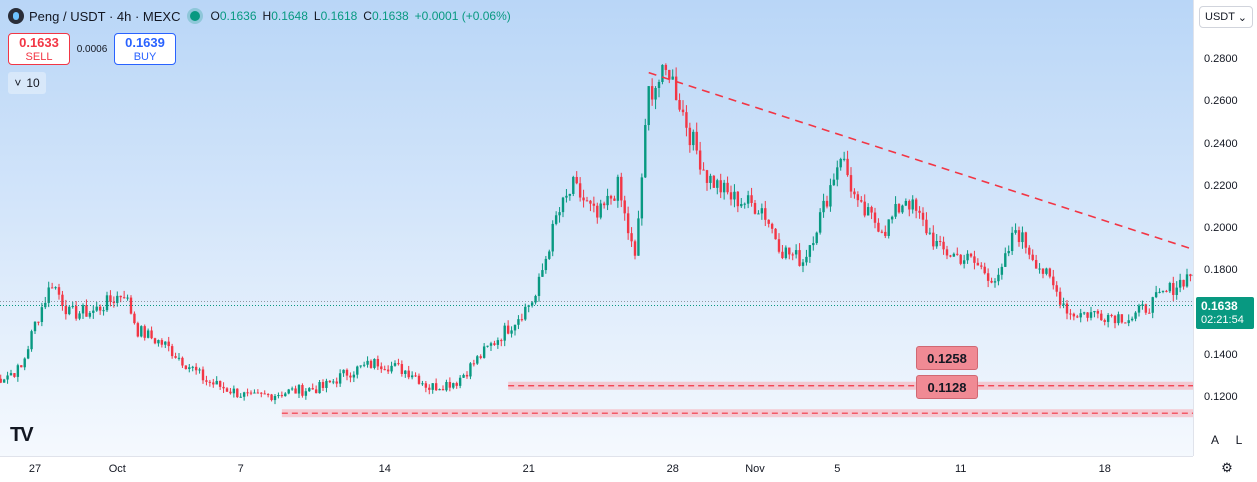 This screenshot has width=1257, height=482. What do you see at coordinates (1227, 467) in the screenshot?
I see `gear-icon: ⚙` at bounding box center [1227, 467].